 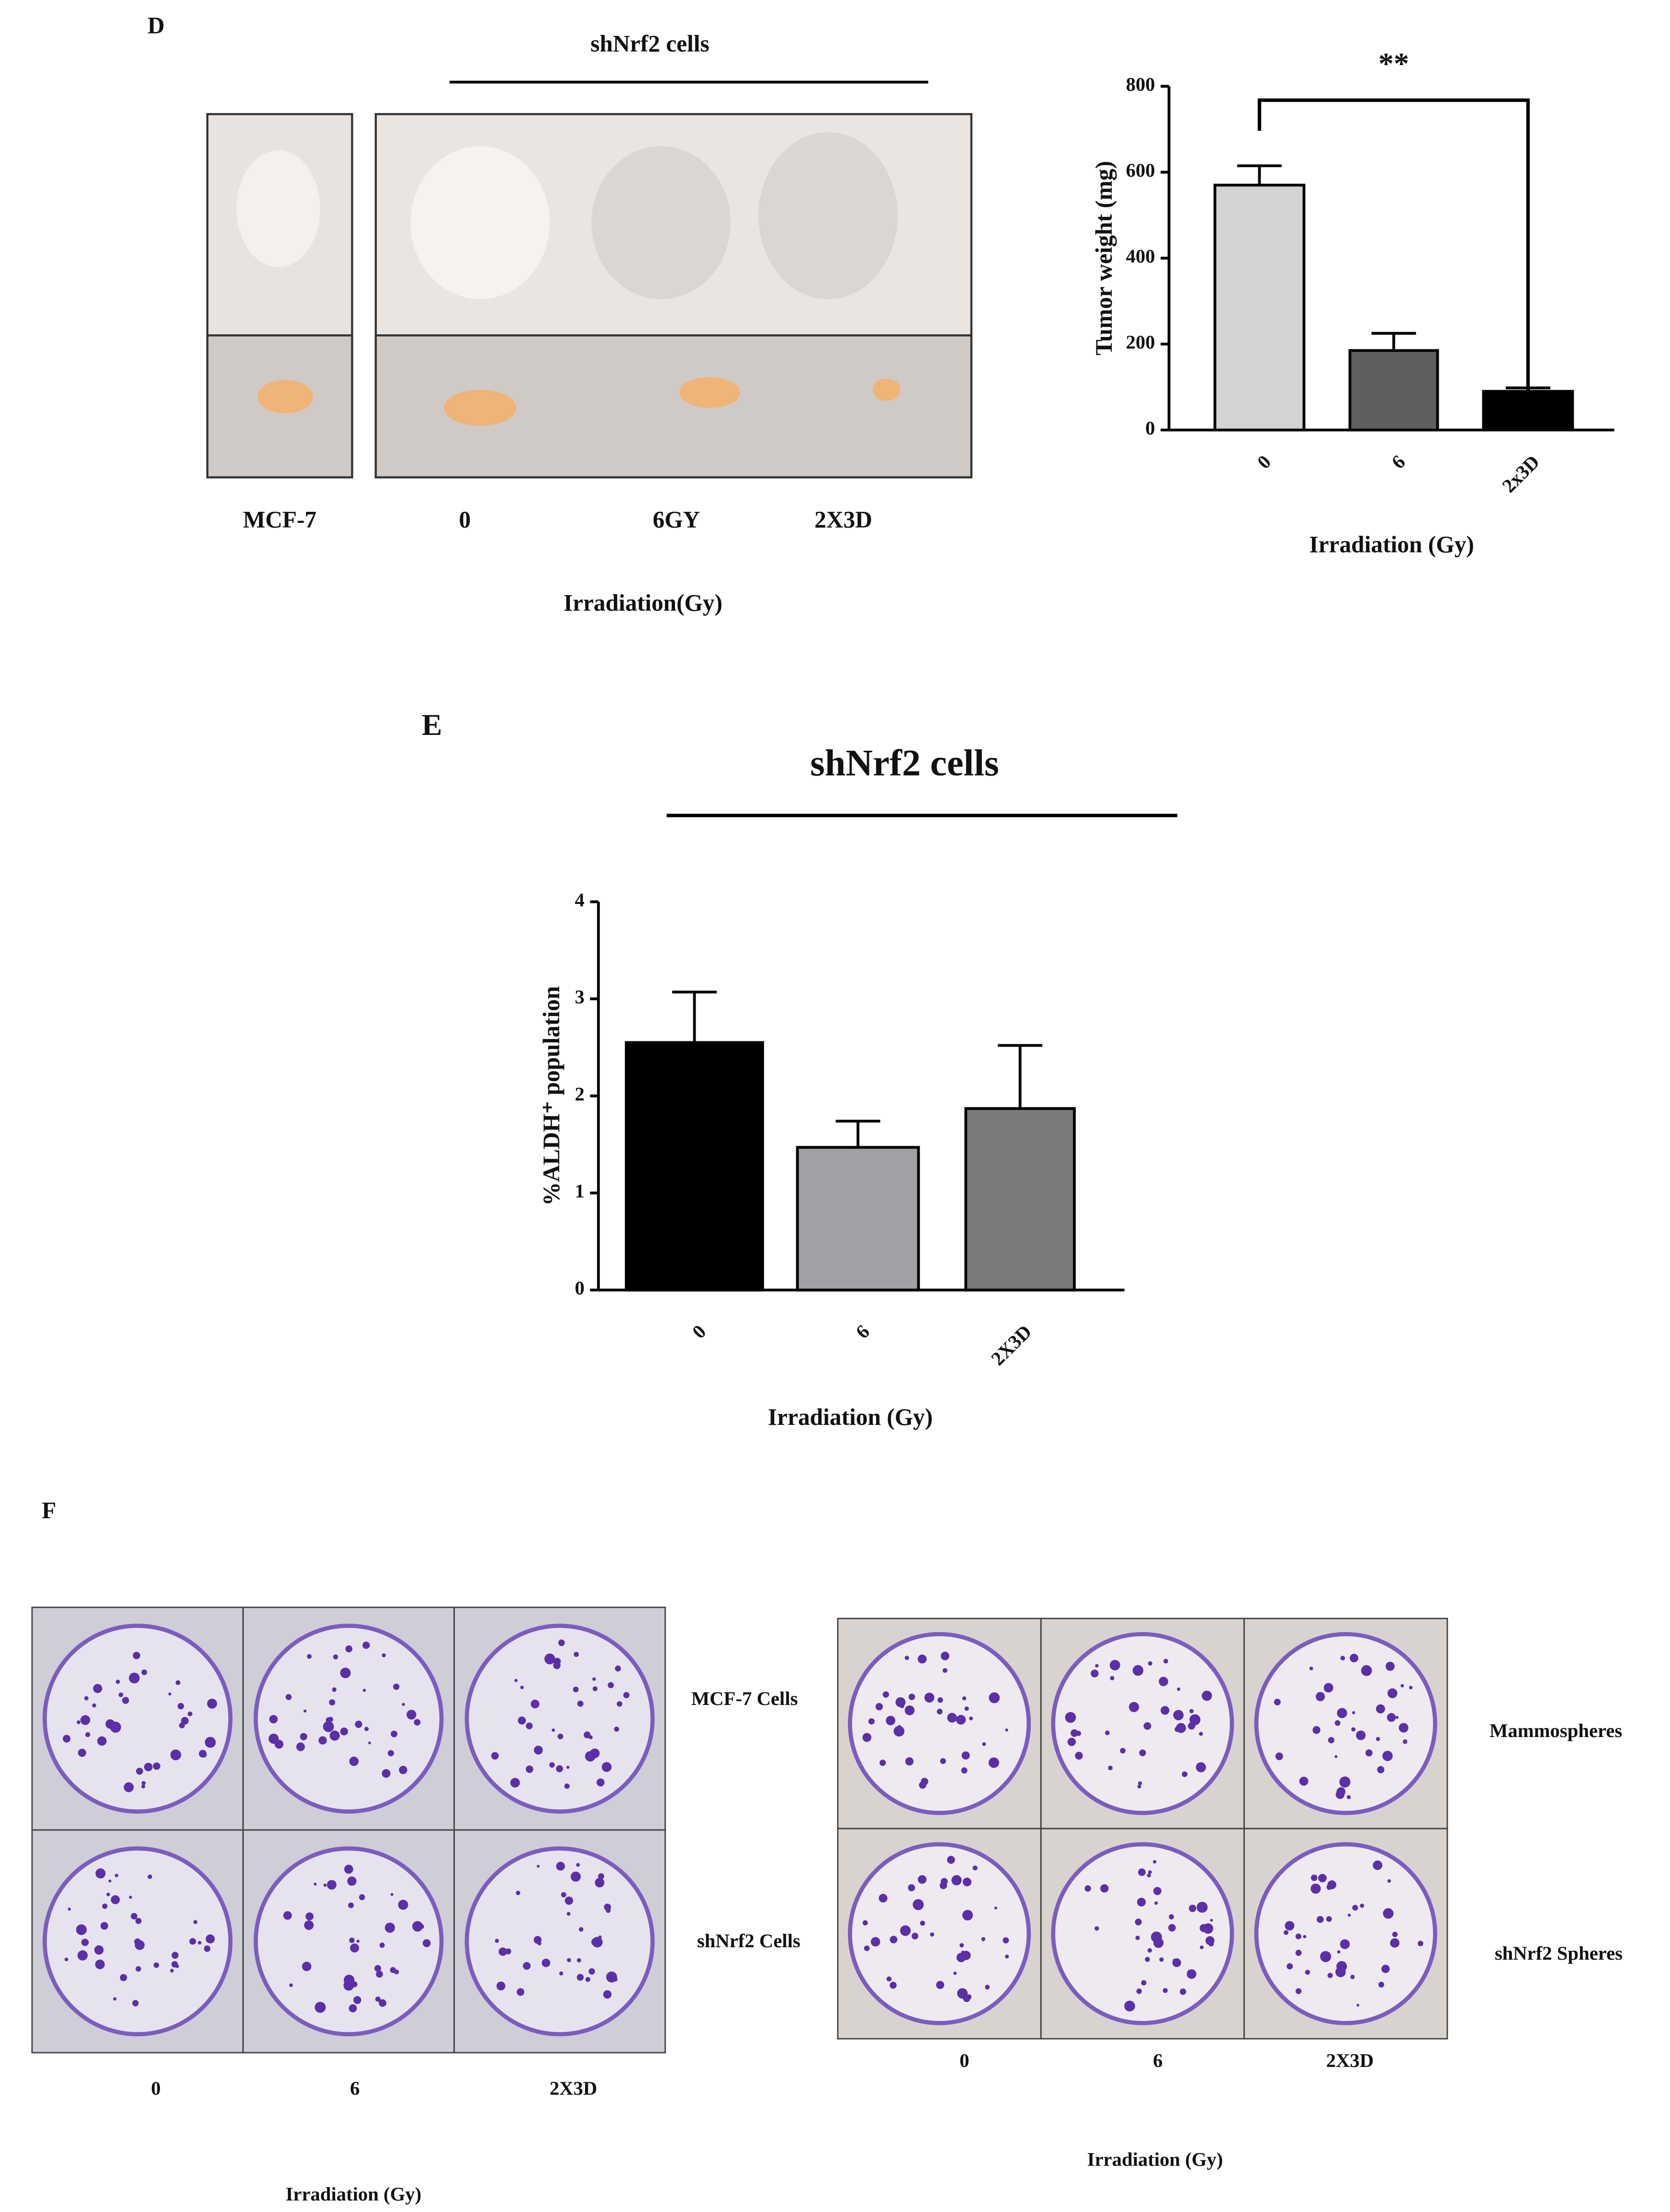 What do you see at coordinates (858, 1219) in the screenshot?
I see `bar` at bounding box center [858, 1219].